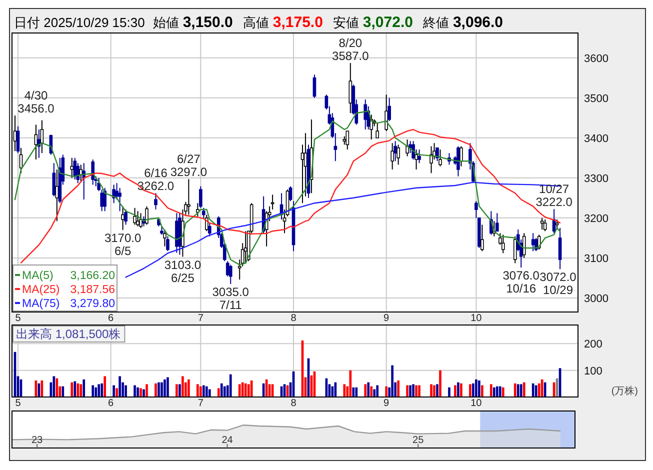  I want to click on annotation: 6/27 3297.0, so click(189, 166).